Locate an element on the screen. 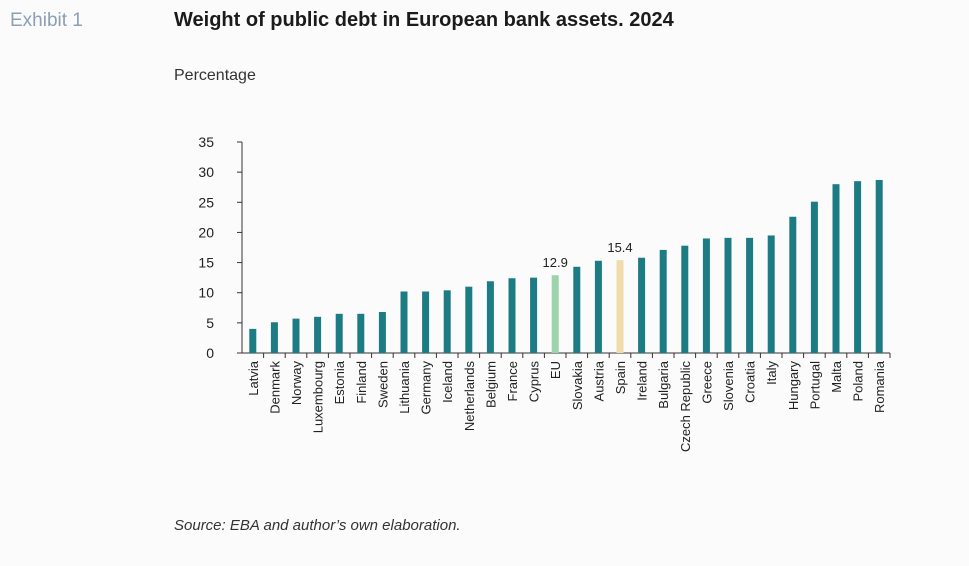  y-tick-label: 10 is located at coordinates (206, 293).